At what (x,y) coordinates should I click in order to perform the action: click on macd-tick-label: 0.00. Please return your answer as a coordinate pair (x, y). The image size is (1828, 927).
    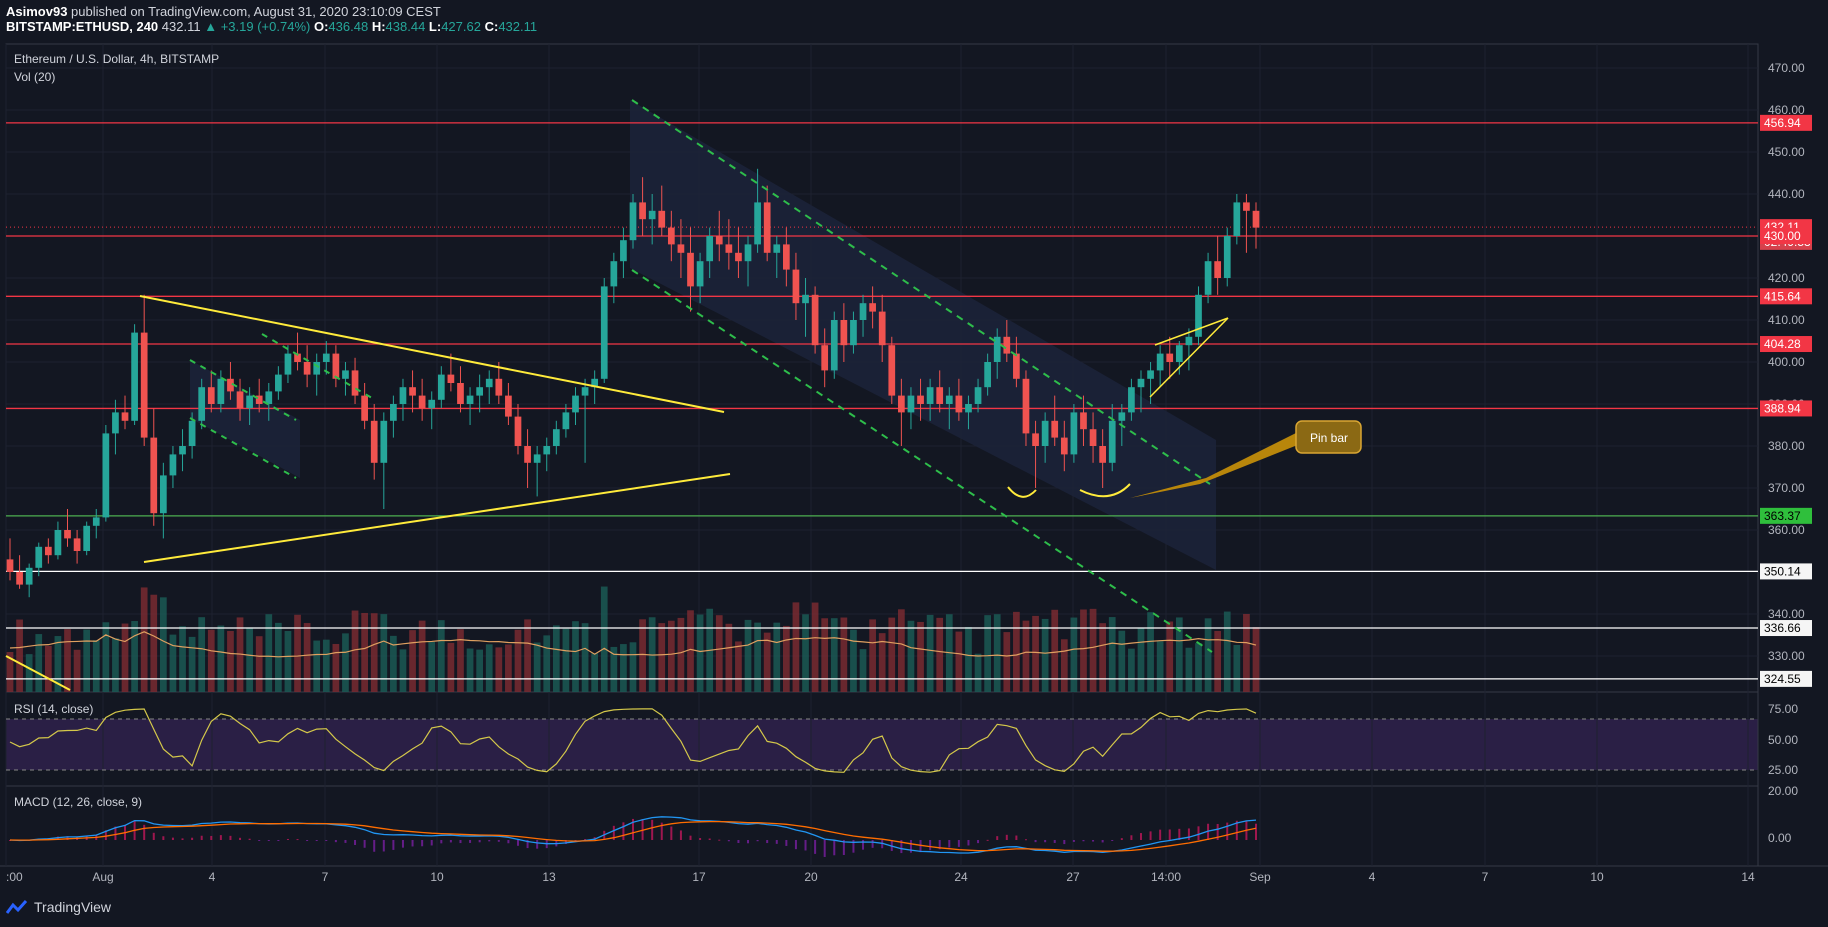
    Looking at the image, I should click on (1780, 838).